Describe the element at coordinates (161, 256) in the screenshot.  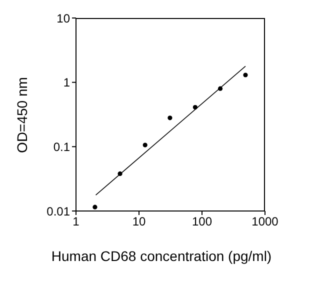
I see `x-axis-title: Human CD68 concentration (pg/ml)` at that location.